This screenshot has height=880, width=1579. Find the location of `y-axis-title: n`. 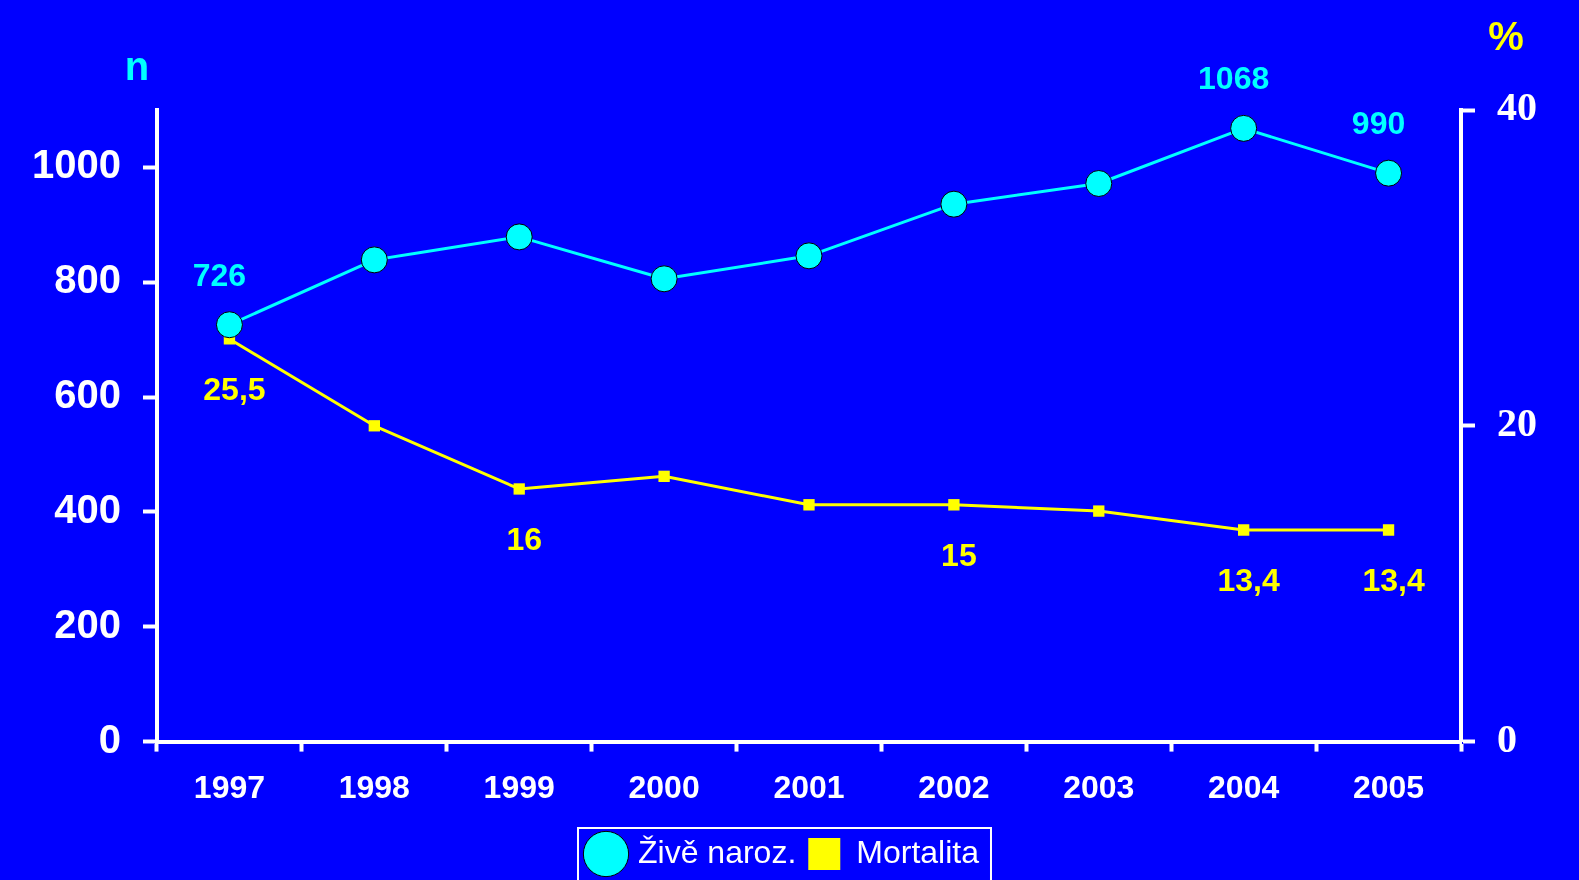

y-axis-title: n is located at coordinates (137, 66).